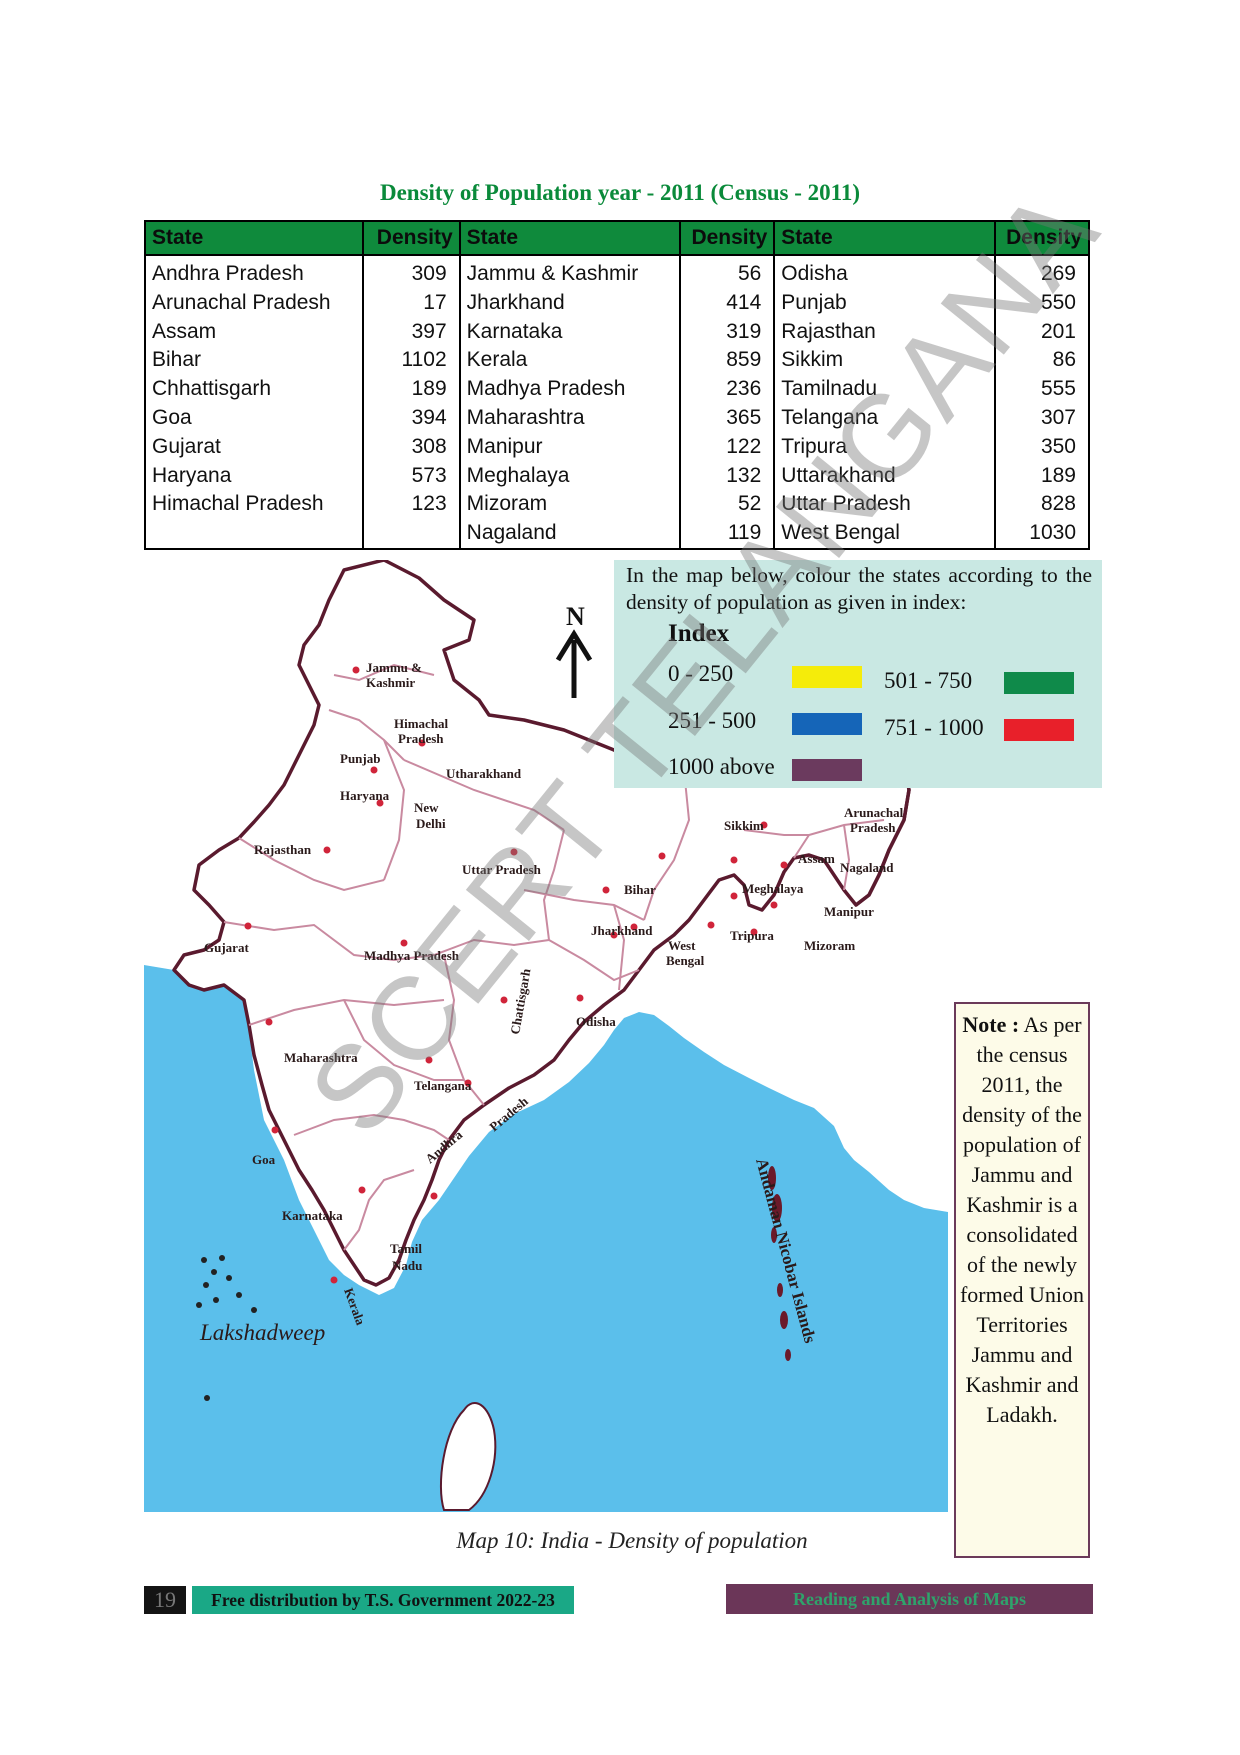 This screenshot has width=1240, height=1755. I want to click on map-label-tamil-nadu: Tamil, so click(406, 1248).